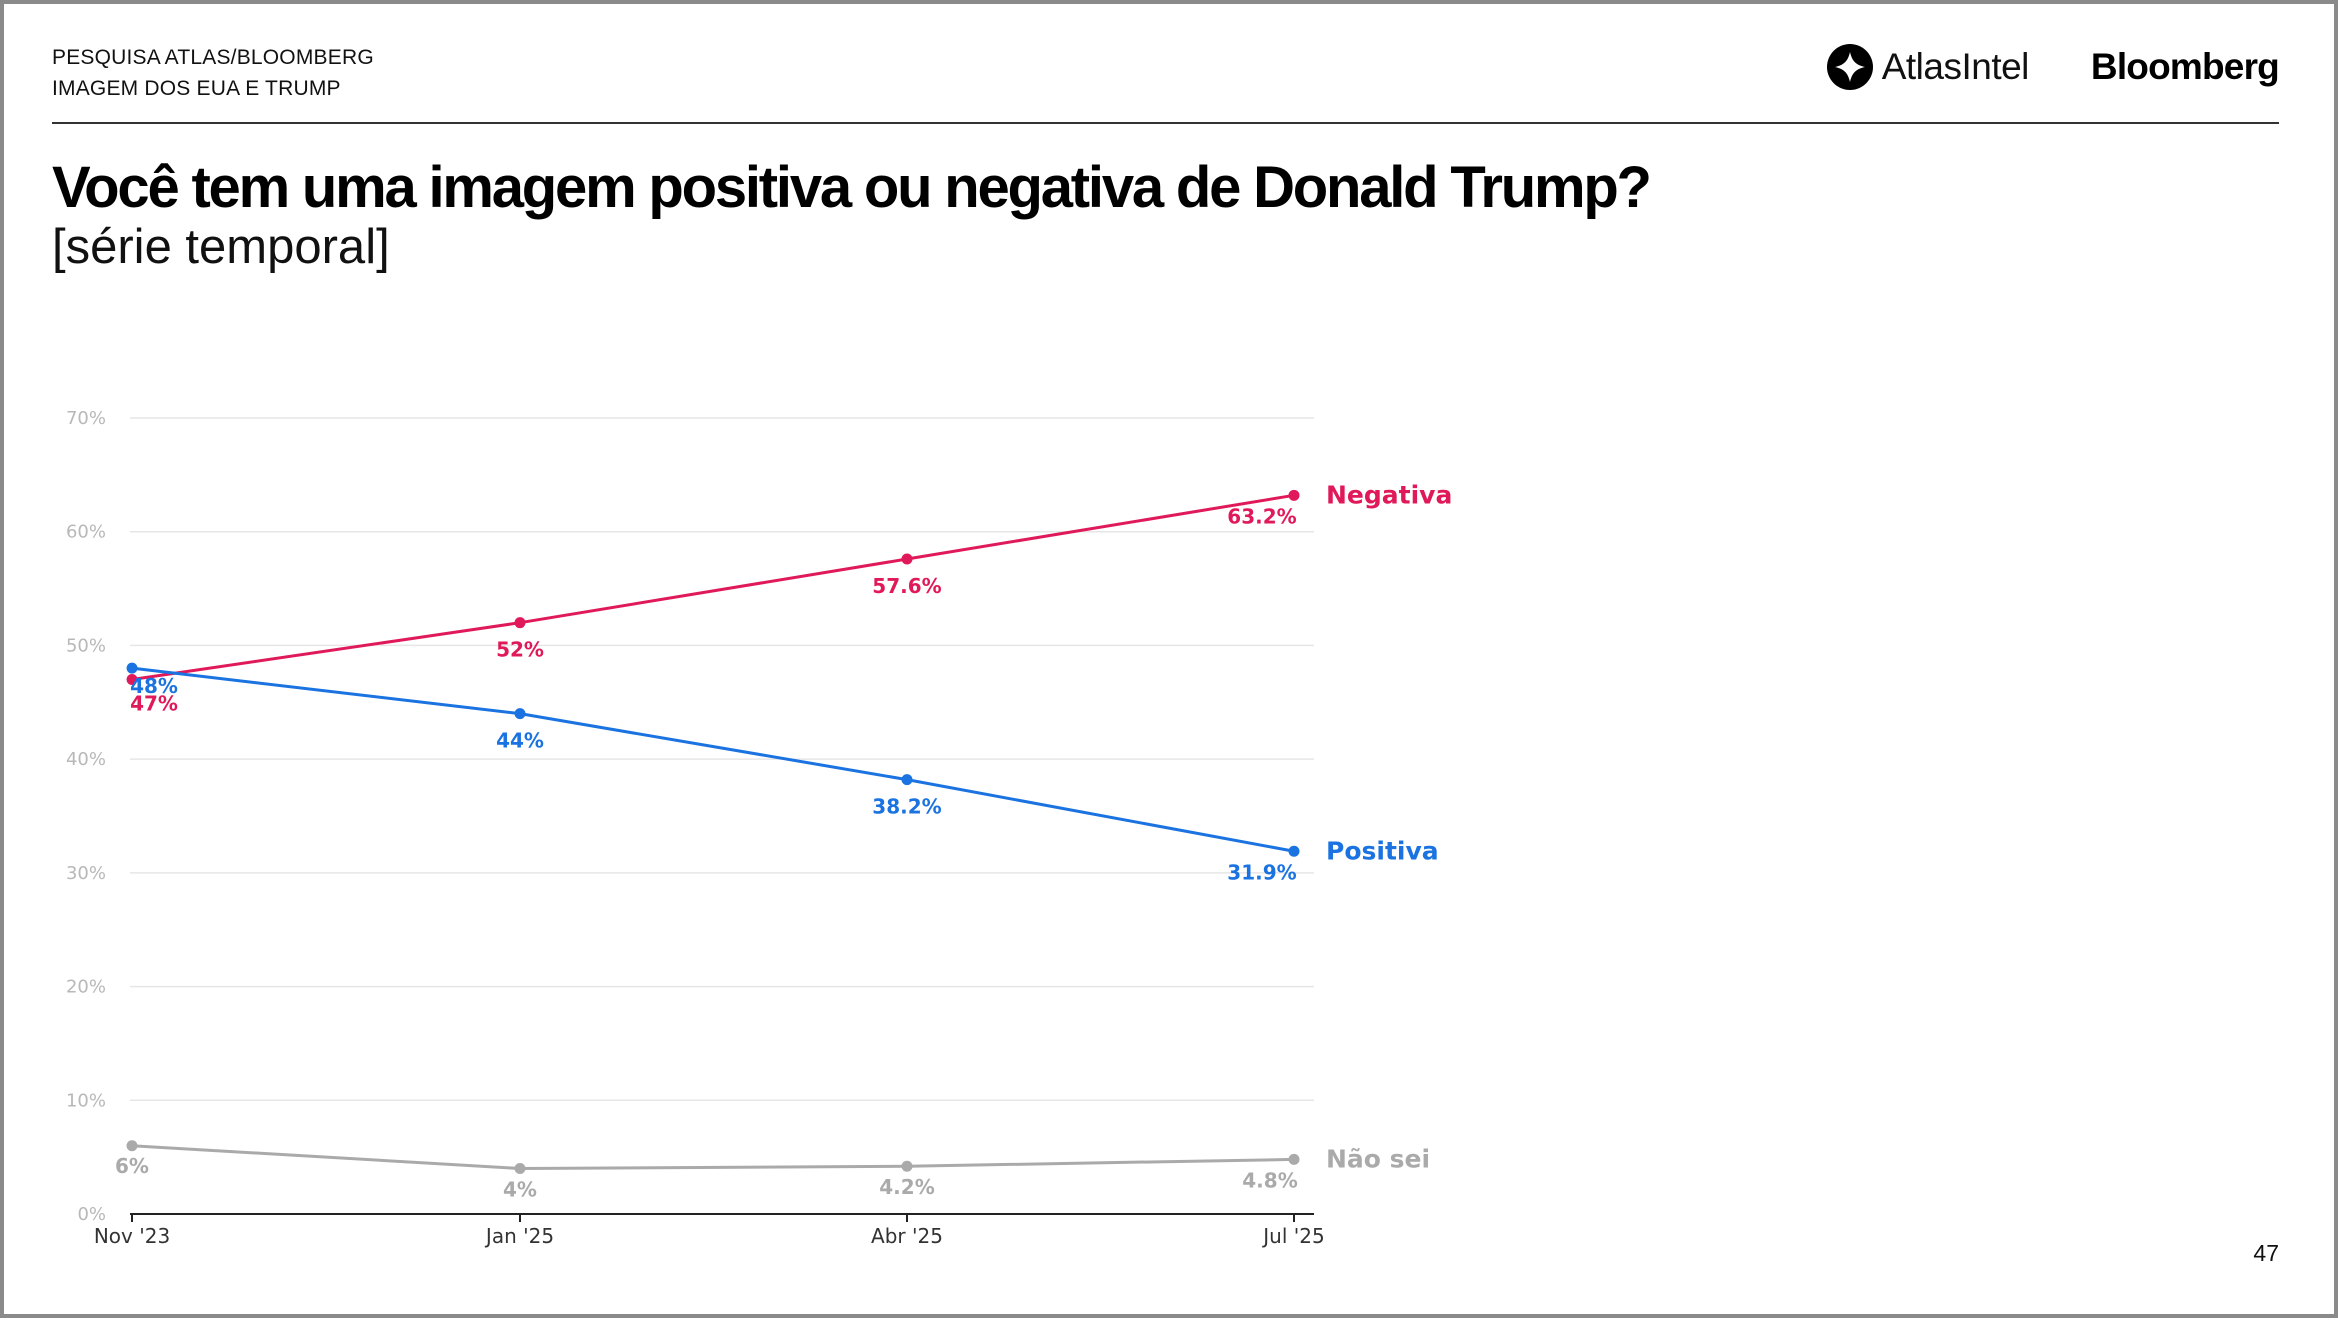 The image size is (2338, 1322). Describe the element at coordinates (713, 587) in the screenshot. I see `series-line-negativa` at that location.